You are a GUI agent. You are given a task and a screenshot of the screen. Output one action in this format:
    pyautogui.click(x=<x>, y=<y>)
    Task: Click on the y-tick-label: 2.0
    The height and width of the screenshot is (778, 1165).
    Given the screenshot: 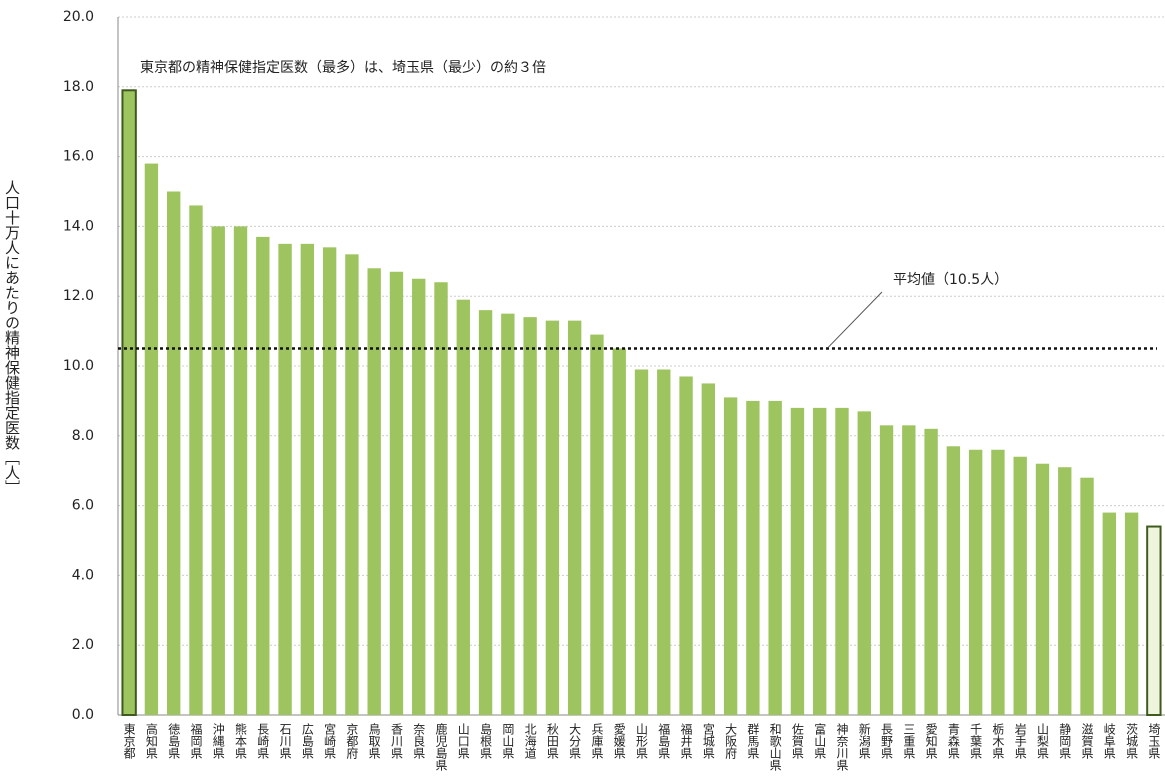 What is the action you would take?
    pyautogui.click(x=83, y=645)
    